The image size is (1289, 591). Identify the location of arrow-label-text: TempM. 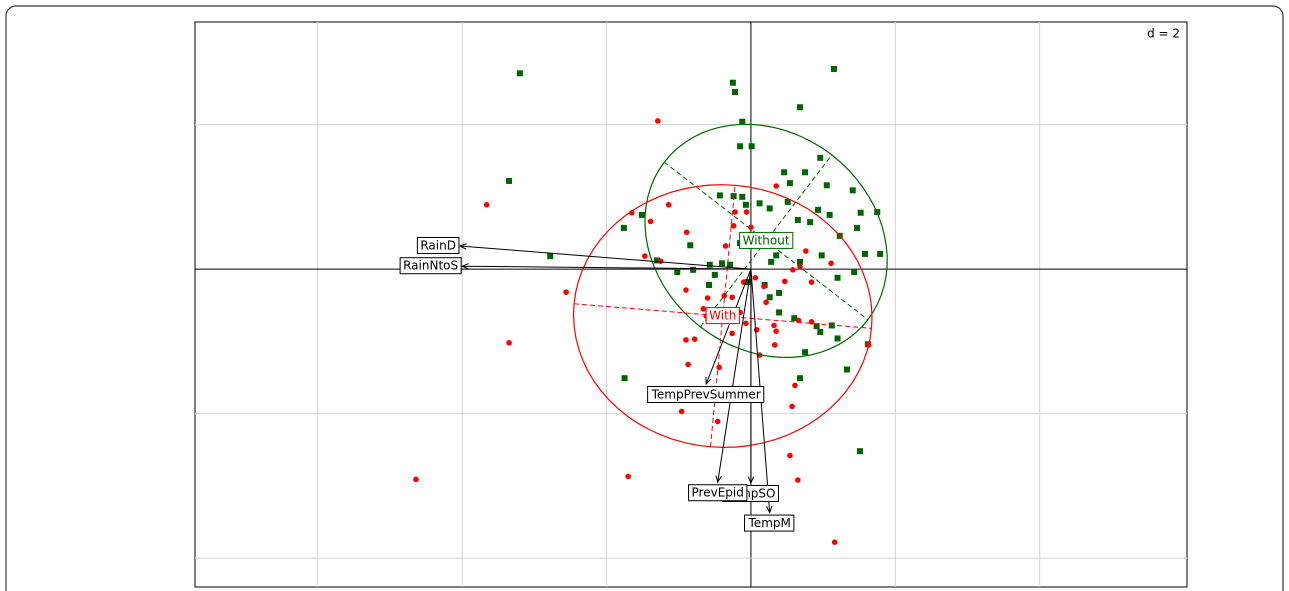
(769, 523).